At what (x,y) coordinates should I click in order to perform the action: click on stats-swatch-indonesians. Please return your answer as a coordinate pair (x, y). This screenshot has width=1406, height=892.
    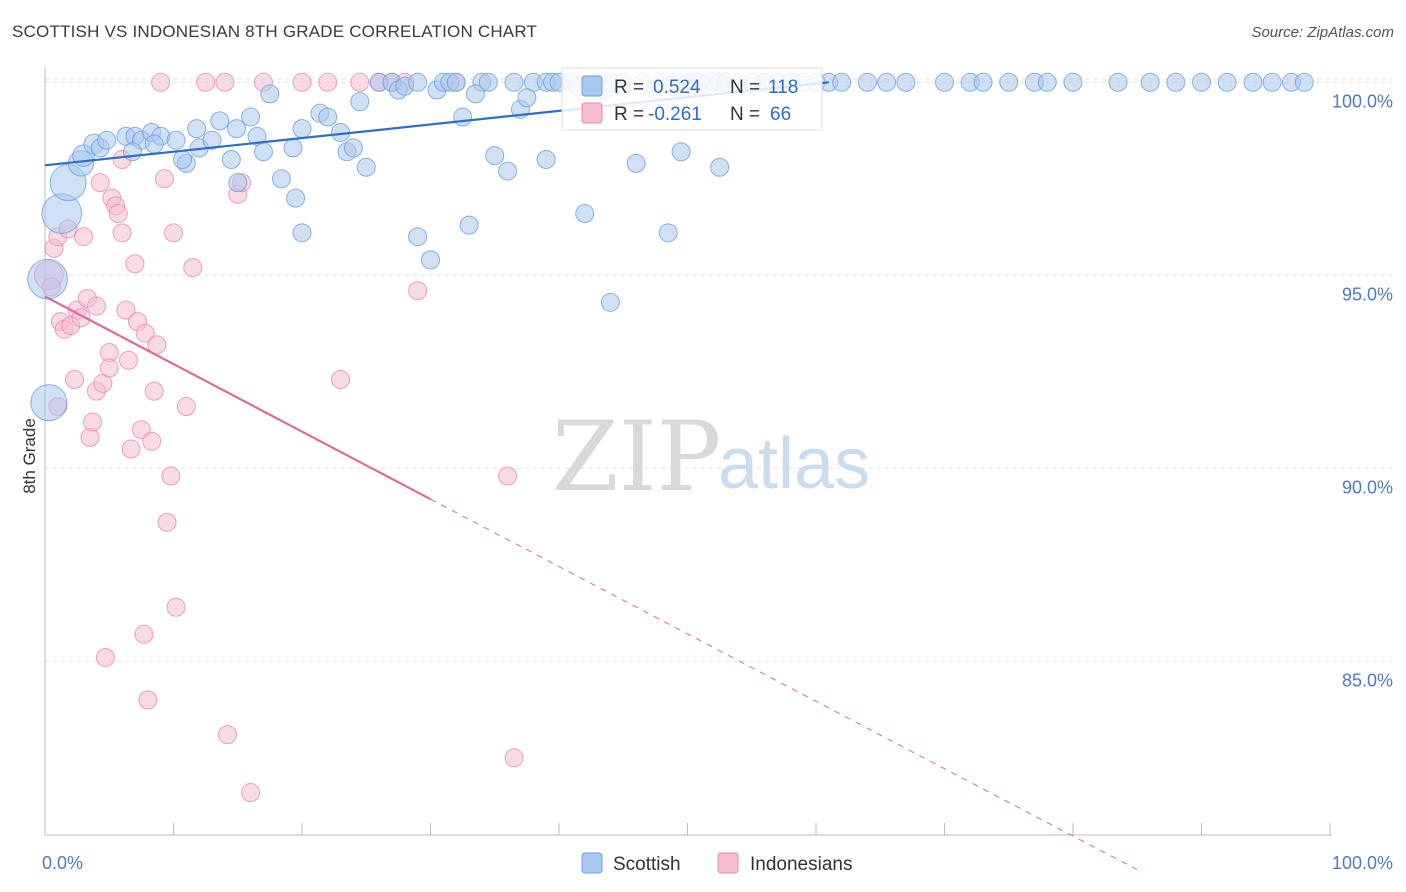
    Looking at the image, I should click on (592, 113).